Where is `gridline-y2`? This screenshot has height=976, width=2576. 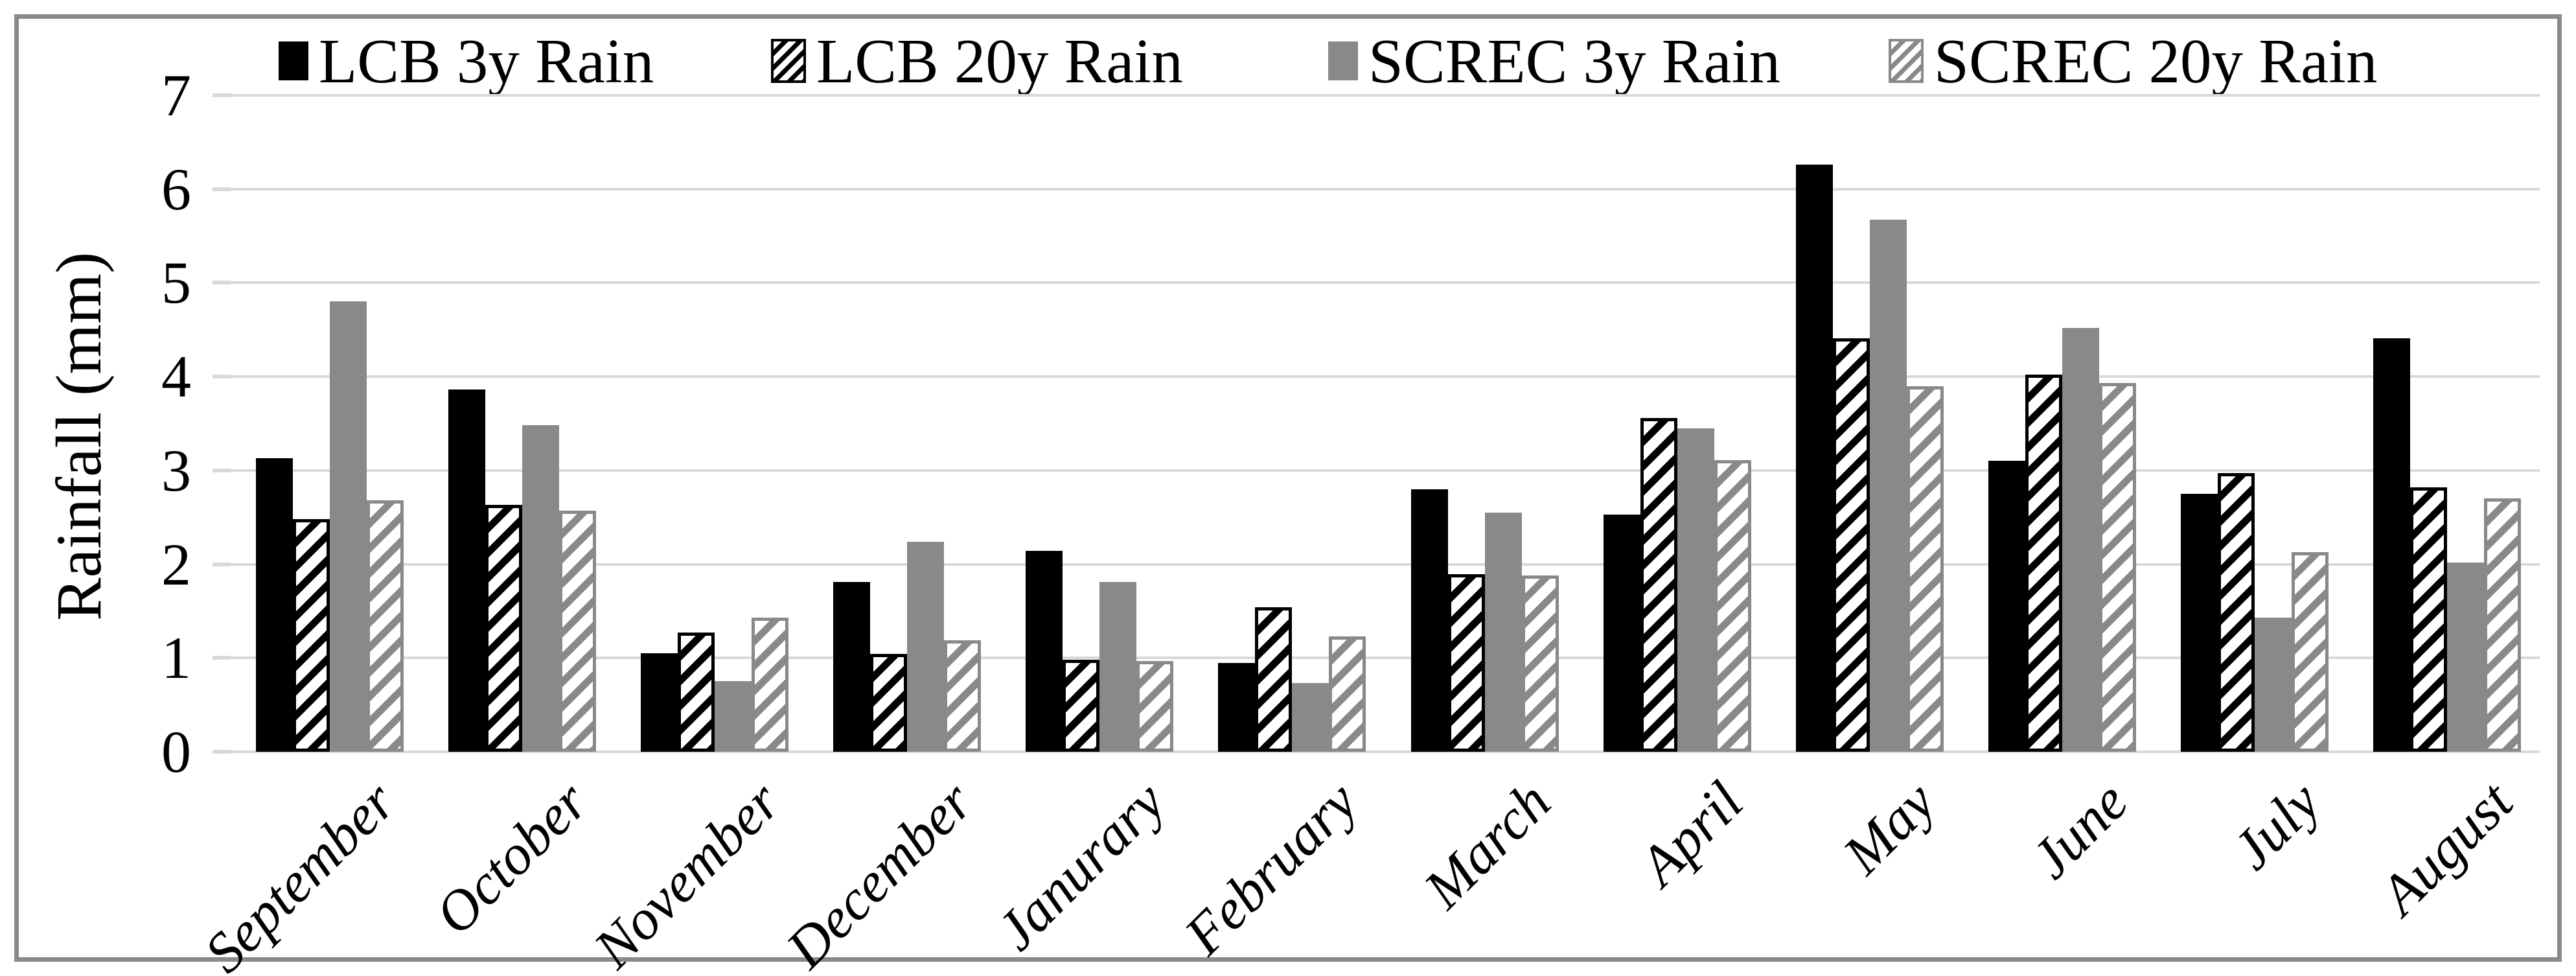
gridline-y2 is located at coordinates (1385, 564).